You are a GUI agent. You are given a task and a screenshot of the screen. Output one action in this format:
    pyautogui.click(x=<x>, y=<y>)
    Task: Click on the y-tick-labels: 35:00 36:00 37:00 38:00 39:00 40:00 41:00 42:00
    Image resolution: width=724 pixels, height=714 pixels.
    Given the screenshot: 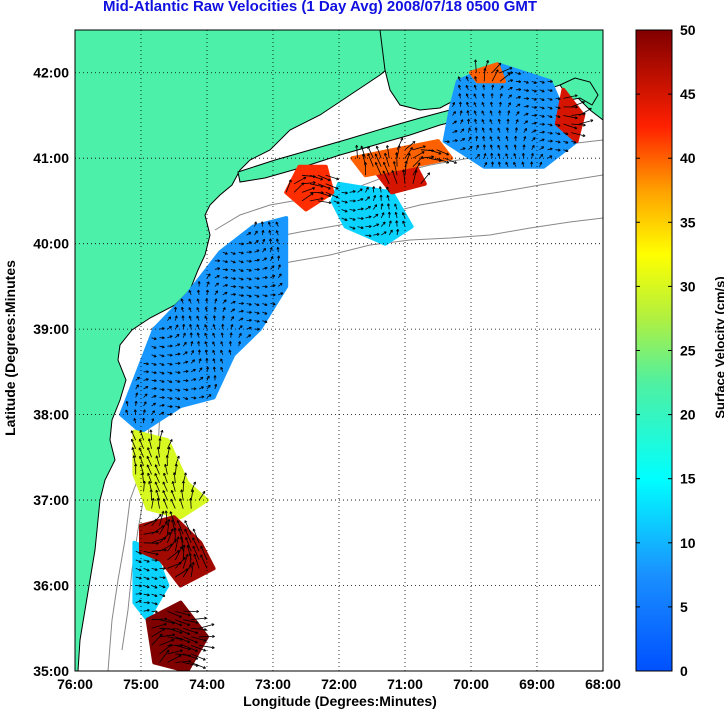 What is the action you would take?
    pyautogui.click(x=51, y=372)
    